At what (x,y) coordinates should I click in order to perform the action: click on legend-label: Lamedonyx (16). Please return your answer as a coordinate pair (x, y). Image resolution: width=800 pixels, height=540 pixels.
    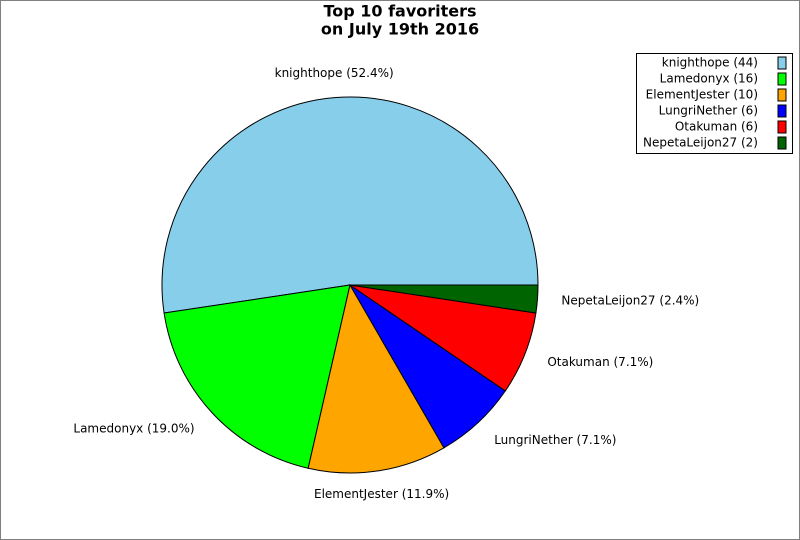
    Looking at the image, I should click on (709, 79).